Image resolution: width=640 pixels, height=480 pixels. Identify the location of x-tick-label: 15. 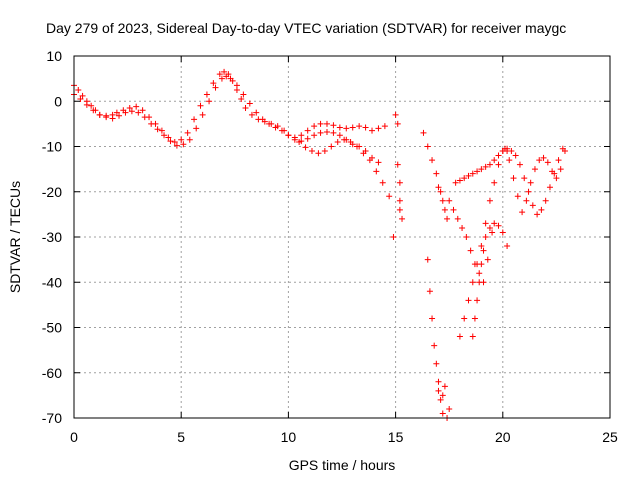
(396, 437).